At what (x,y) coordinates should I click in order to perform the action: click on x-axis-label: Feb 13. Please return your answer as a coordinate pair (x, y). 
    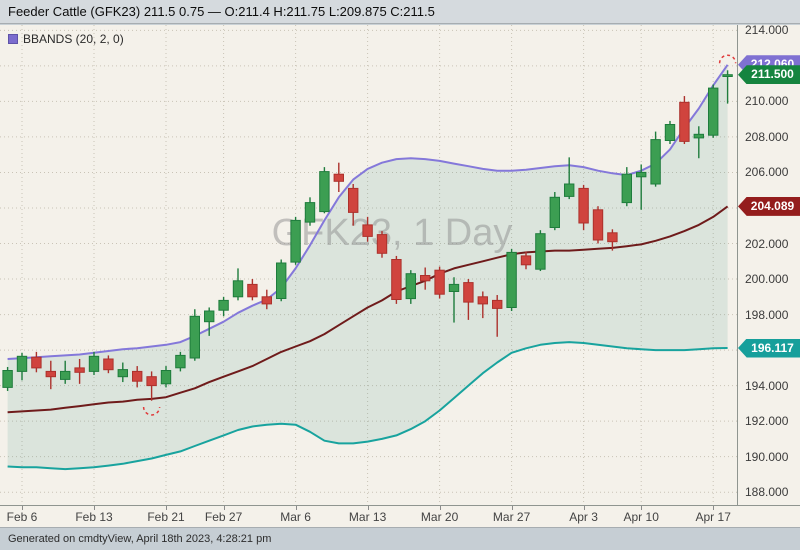
    Looking at the image, I should click on (94, 517).